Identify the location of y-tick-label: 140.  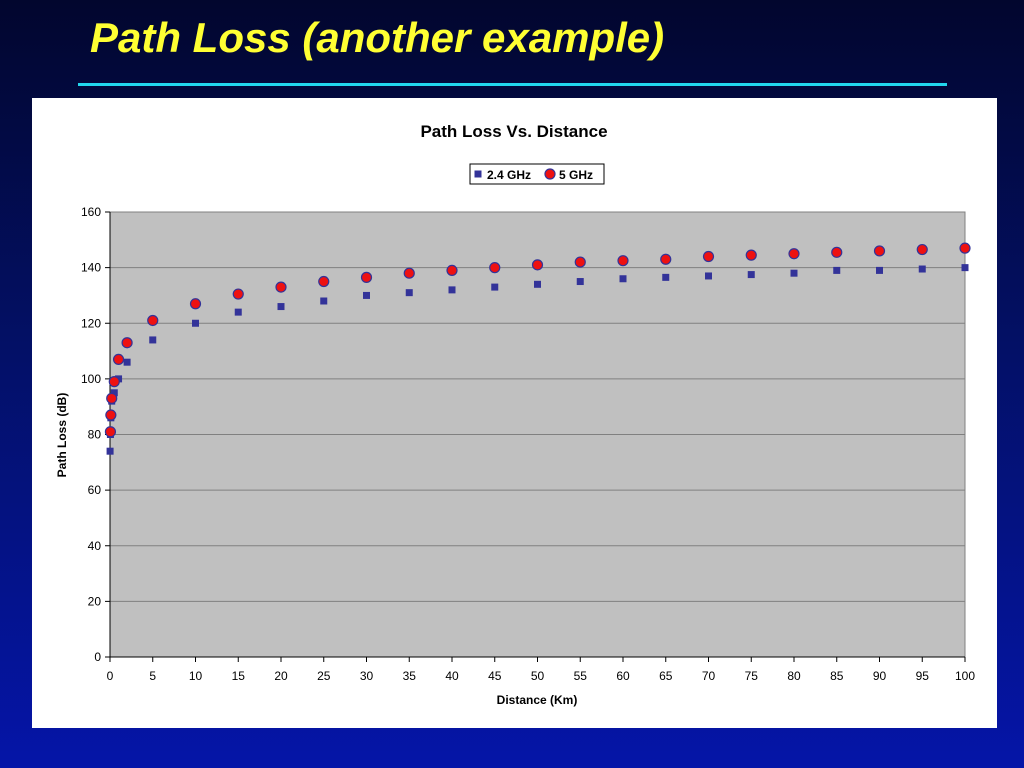
(91, 268).